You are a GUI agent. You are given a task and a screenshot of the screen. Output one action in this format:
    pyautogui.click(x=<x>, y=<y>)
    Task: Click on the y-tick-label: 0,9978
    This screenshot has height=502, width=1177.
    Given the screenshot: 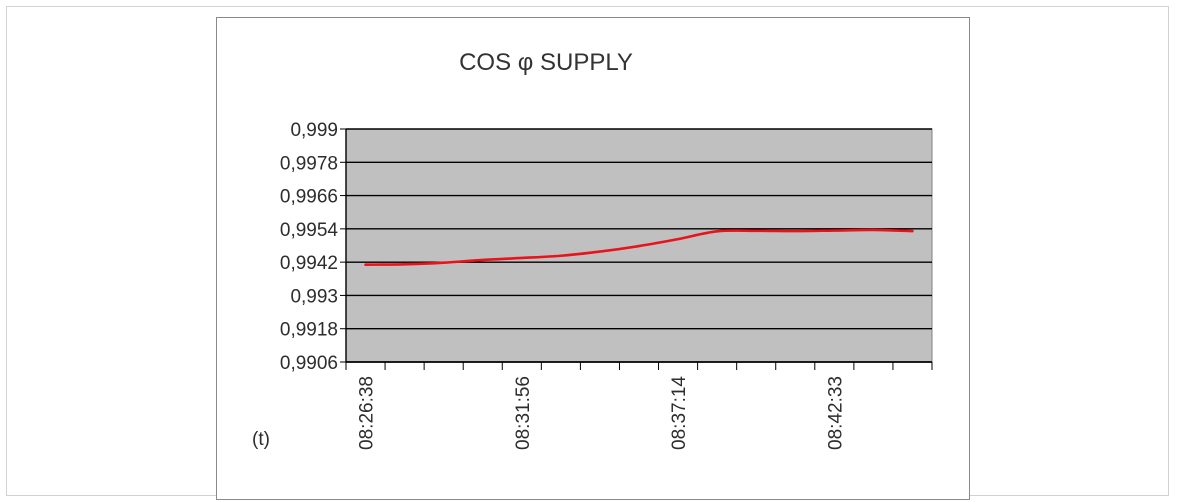 What is the action you would take?
    pyautogui.click(x=309, y=163)
    